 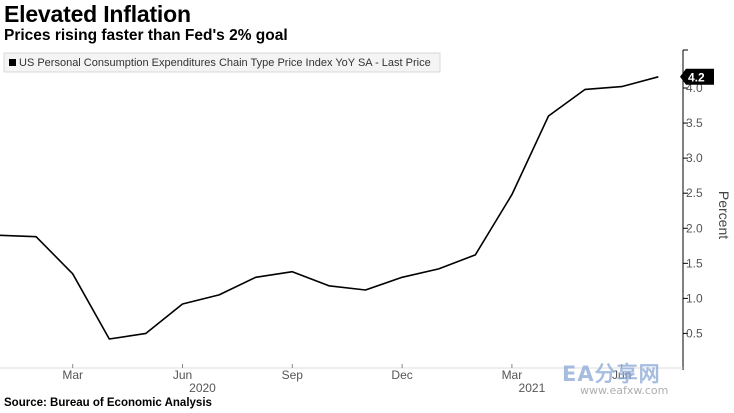 What do you see at coordinates (532, 388) in the screenshot?
I see `x-year-label: 2021` at bounding box center [532, 388].